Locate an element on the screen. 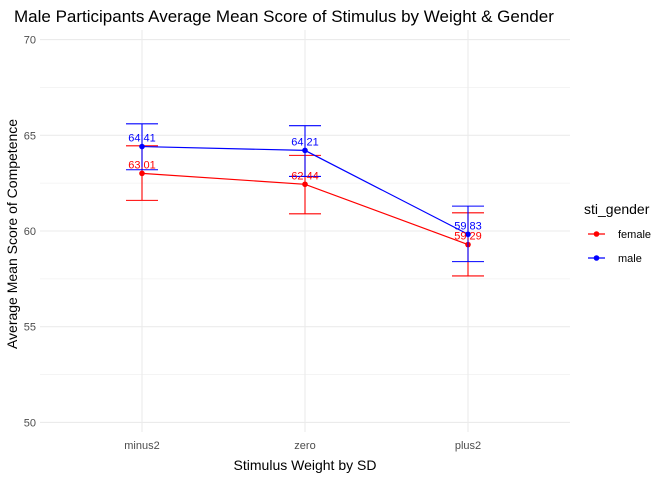 Image resolution: width=672 pixels, height=480 pixels. data-label: 64.41 is located at coordinates (142, 139).